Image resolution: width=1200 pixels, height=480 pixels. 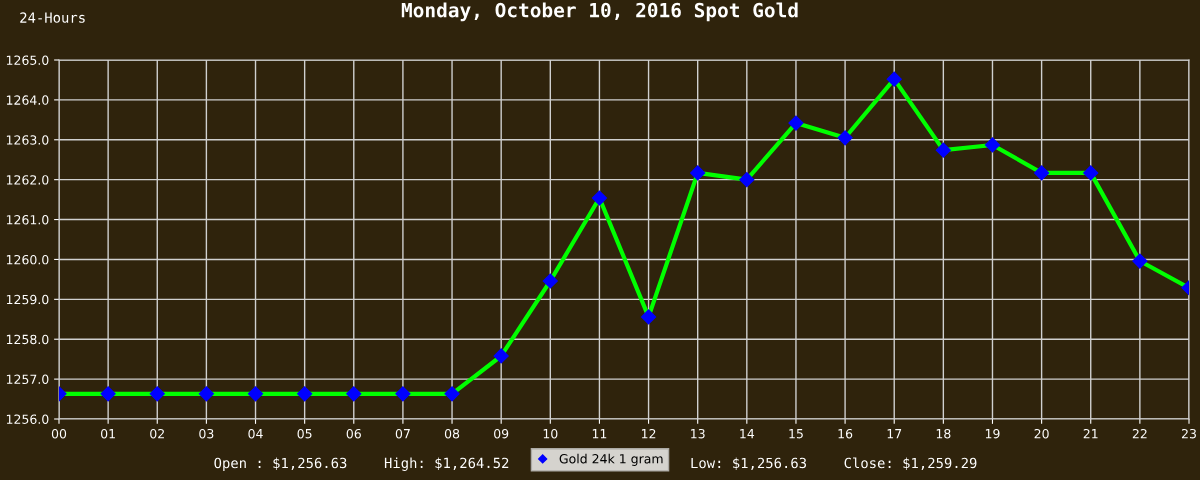 I want to click on x-tick-label: 01, so click(x=108, y=433).